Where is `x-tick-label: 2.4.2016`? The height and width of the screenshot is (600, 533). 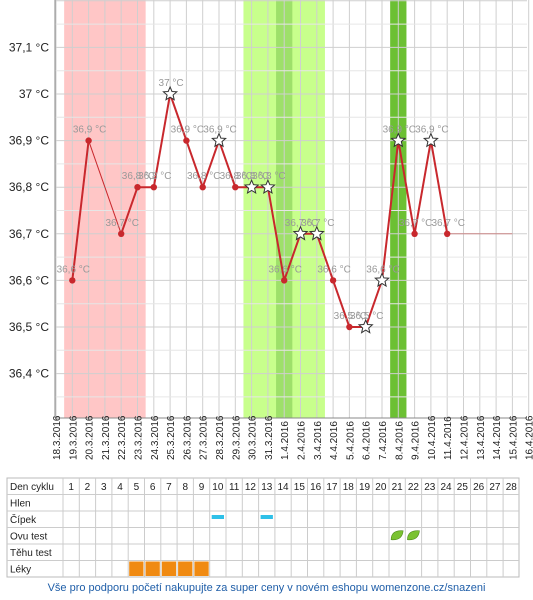
x-tick-label: 2.4.2016 is located at coordinates (302, 440).